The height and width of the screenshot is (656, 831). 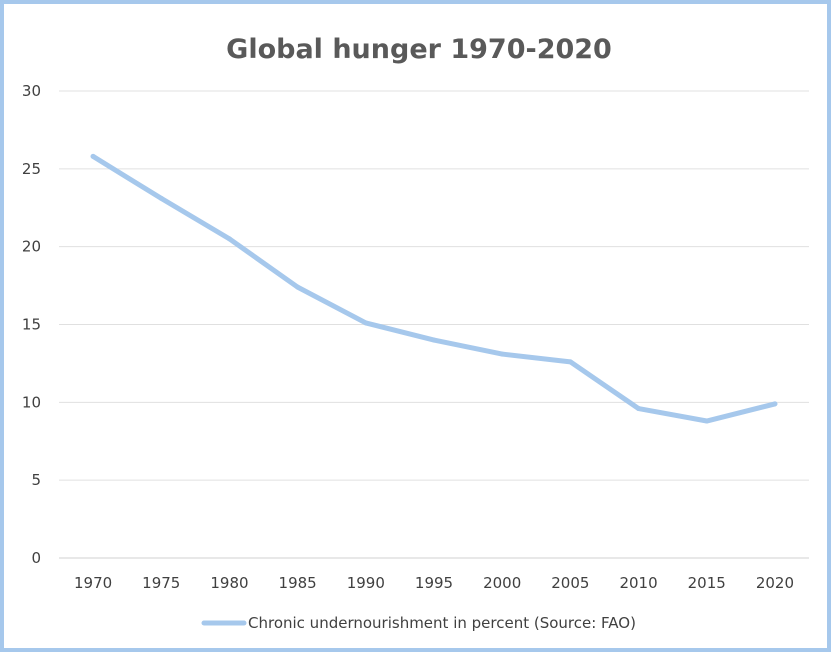 I want to click on y-tick-label: 15, so click(x=31, y=325).